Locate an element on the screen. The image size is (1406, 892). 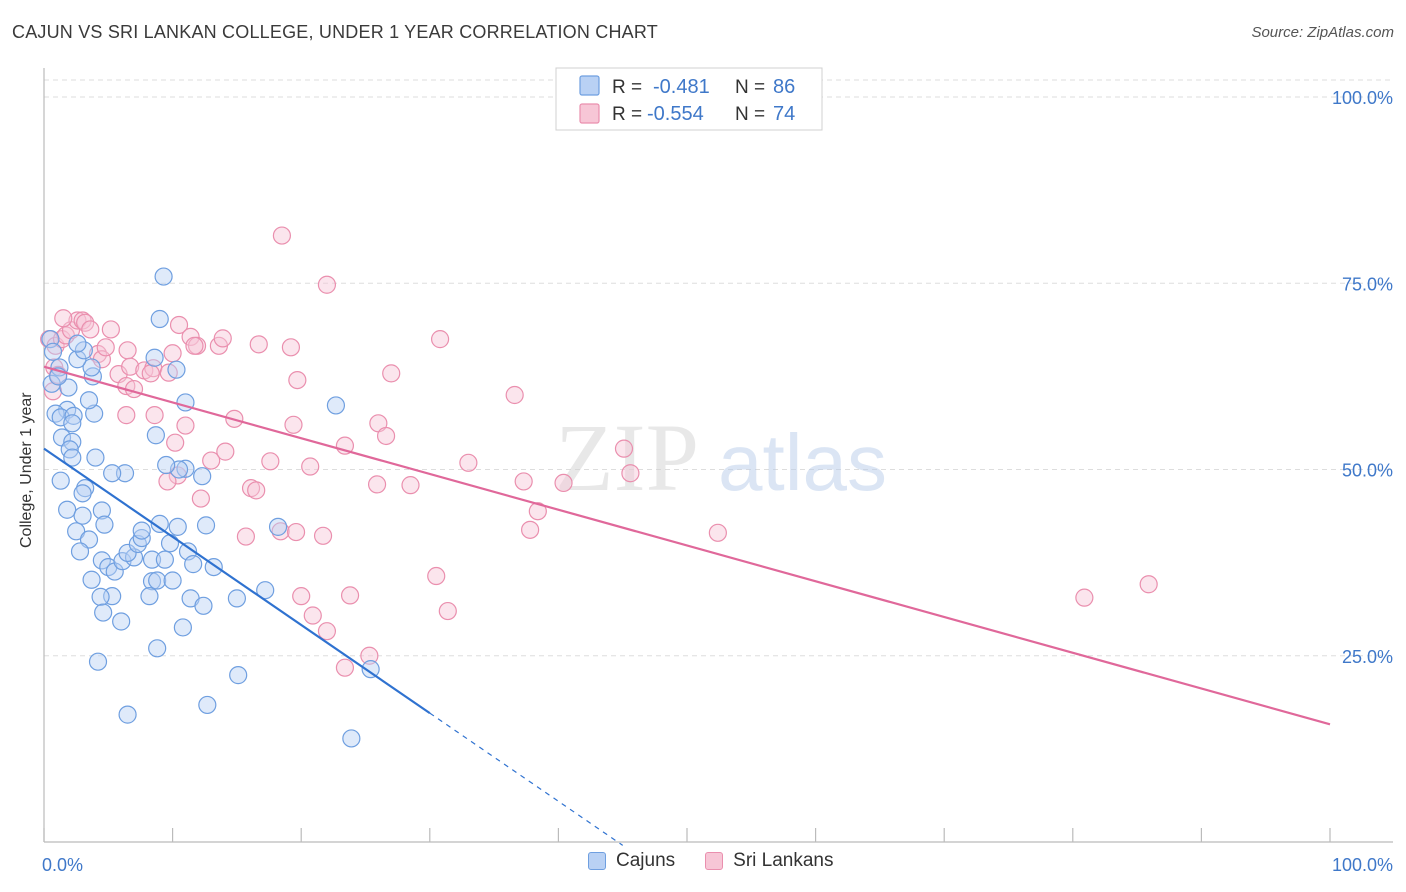
watermark: ZIP atlas is located at coordinates (721, 457).